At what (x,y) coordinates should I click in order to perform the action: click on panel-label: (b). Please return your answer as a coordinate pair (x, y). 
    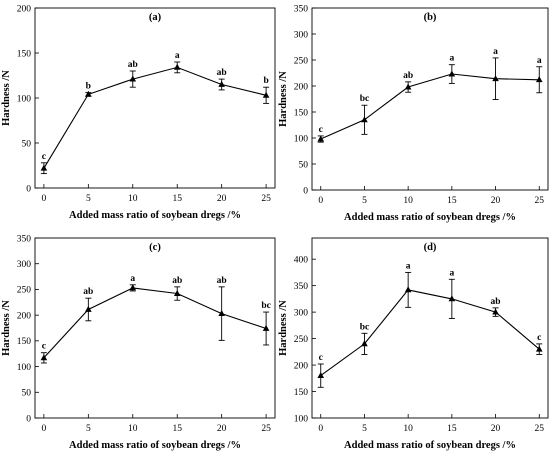
    Looking at the image, I should click on (430, 17).